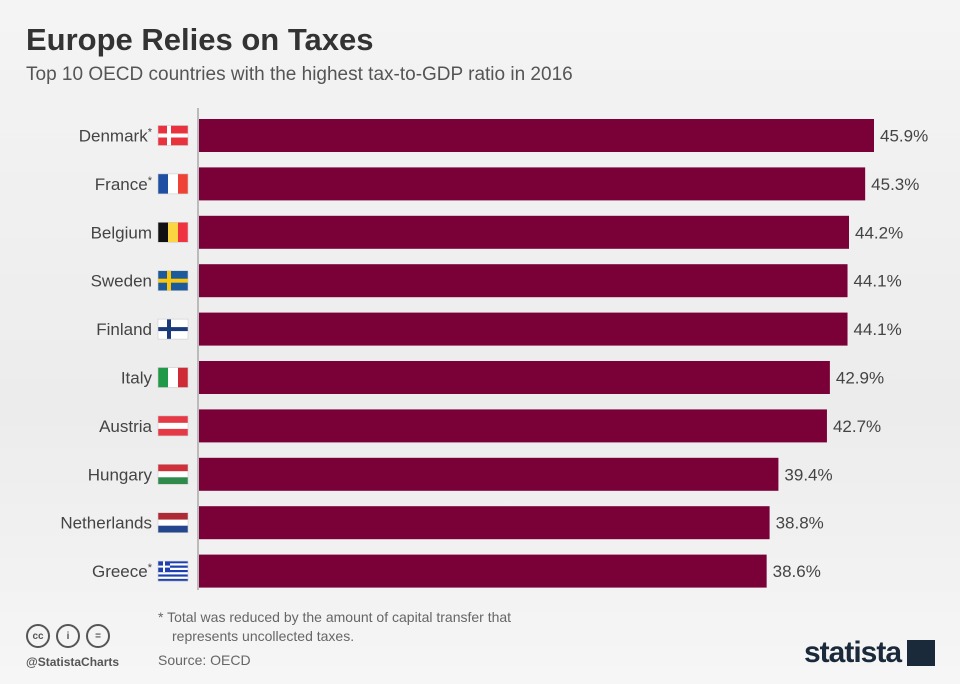 Image resolution: width=960 pixels, height=684 pixels. I want to click on flag-fi-icon, so click(173, 329).